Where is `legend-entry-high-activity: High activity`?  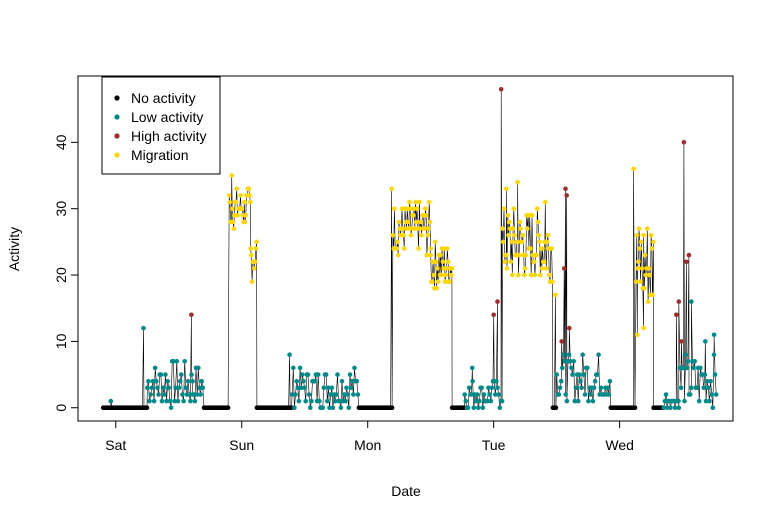 legend-entry-high-activity: High activity is located at coordinates (160, 136).